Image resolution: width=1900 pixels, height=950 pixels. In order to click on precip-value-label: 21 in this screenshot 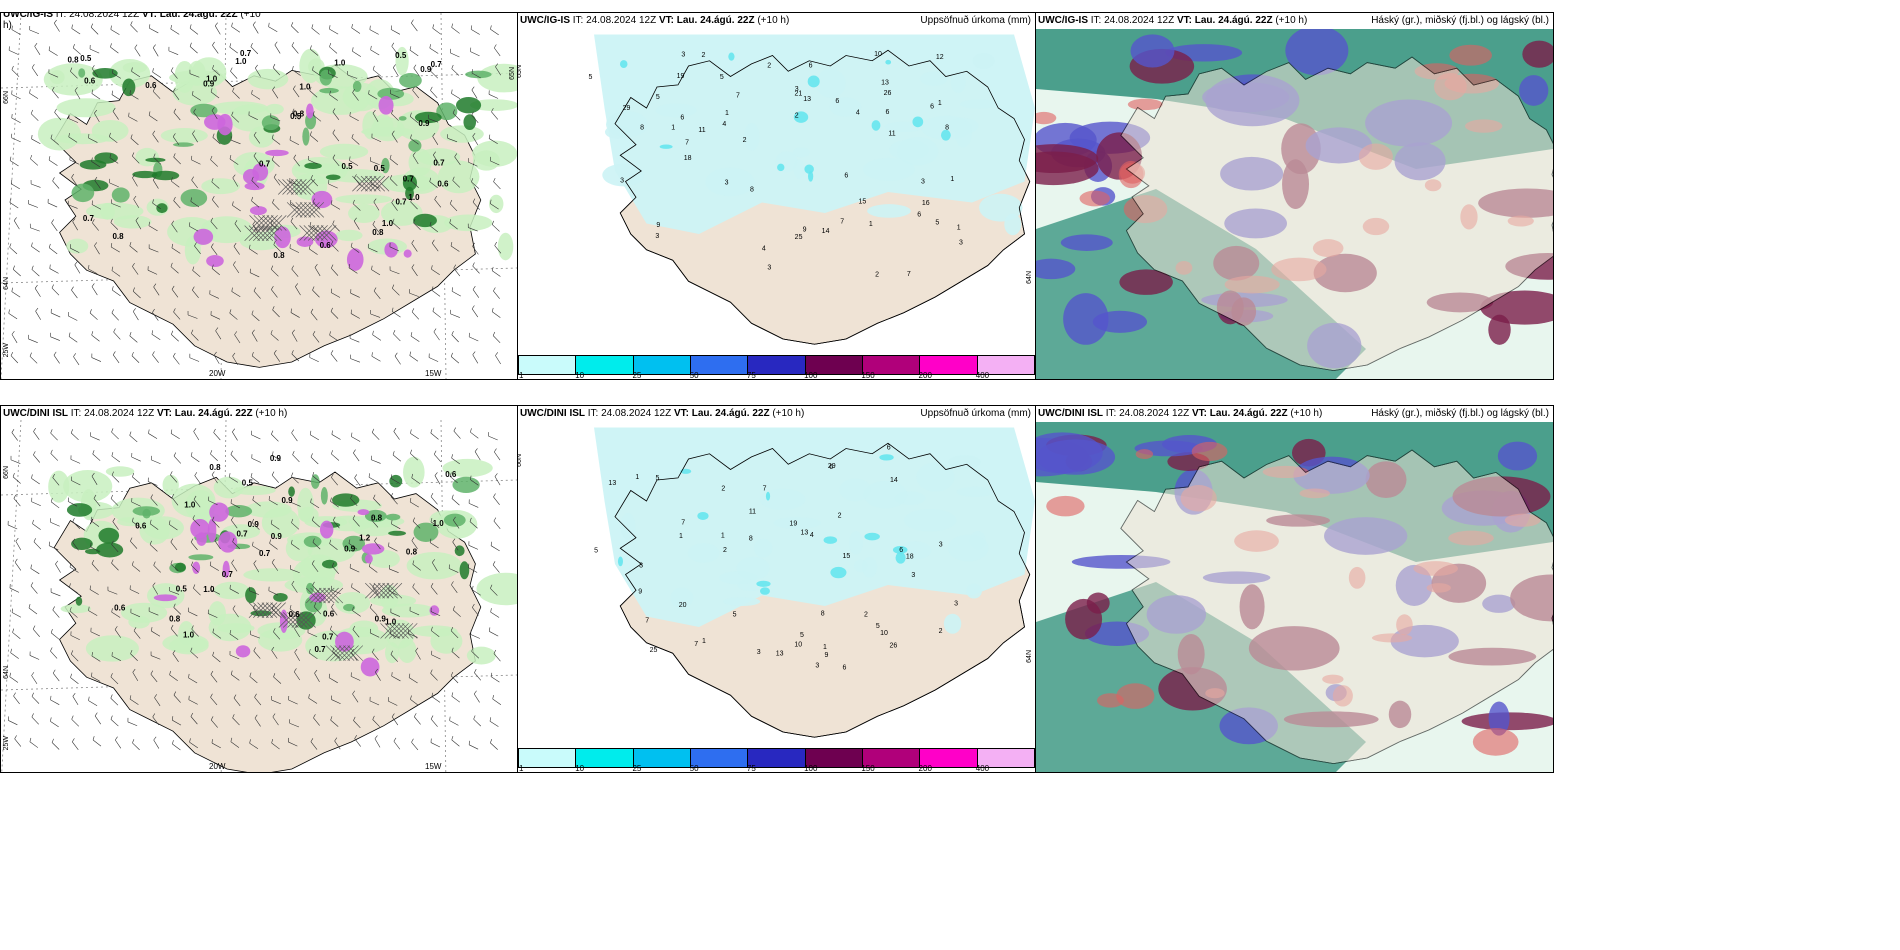, I will do `click(798, 93)`.